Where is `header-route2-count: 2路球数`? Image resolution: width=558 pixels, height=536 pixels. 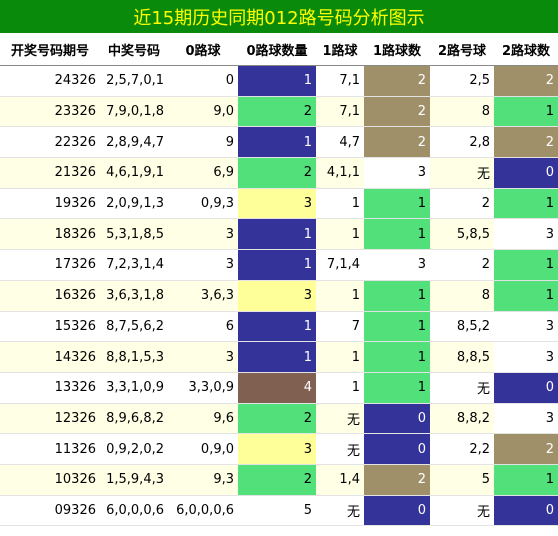
header-route2-count: 2路球数 is located at coordinates (526, 49).